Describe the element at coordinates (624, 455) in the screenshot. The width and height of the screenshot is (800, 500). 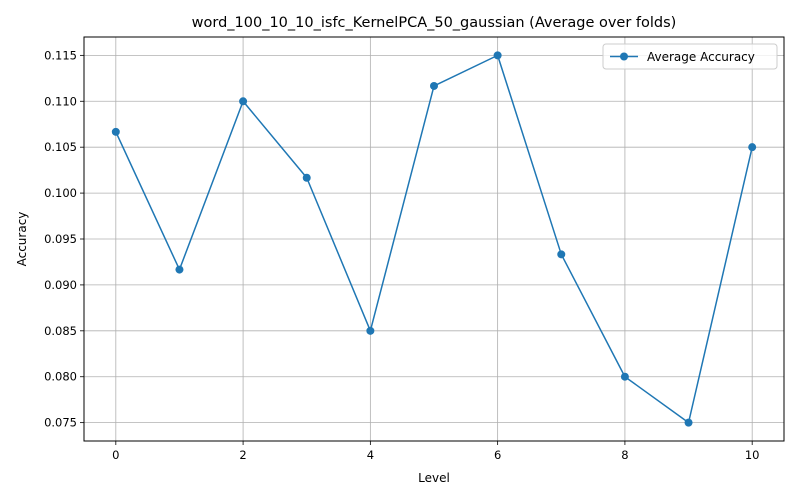
I see `x-tick-label: 8` at that location.